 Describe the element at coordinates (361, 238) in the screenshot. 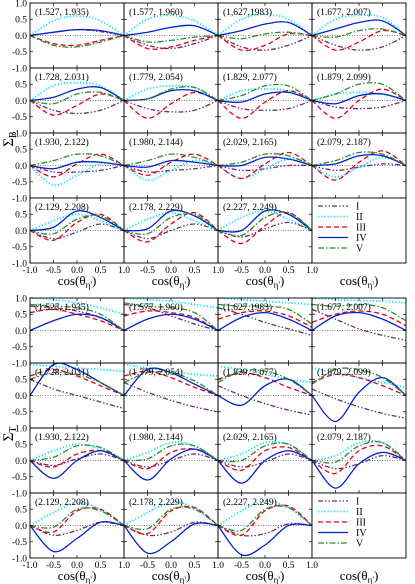

I see `legend-label-IV: IV` at that location.